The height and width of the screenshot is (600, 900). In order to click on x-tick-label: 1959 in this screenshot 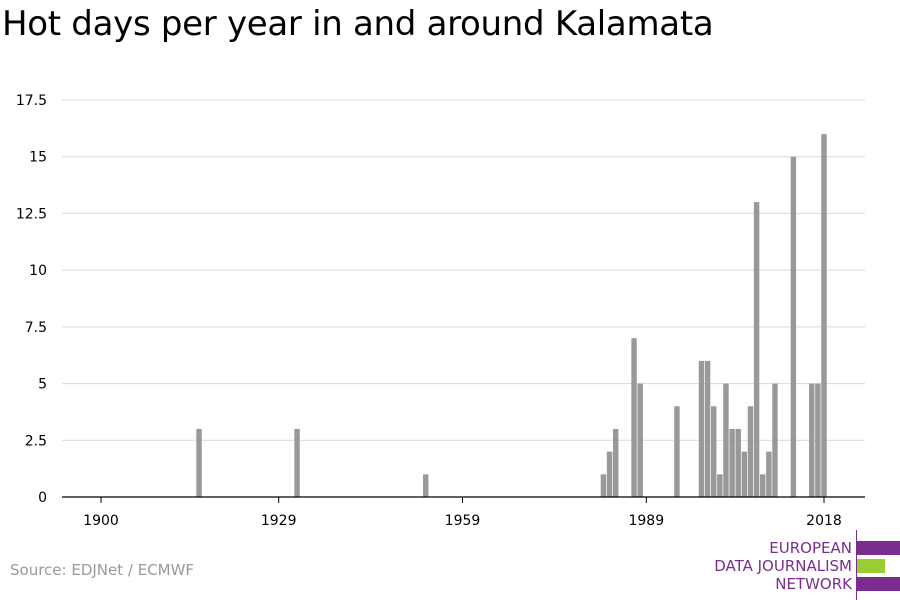, I will do `click(463, 521)`.